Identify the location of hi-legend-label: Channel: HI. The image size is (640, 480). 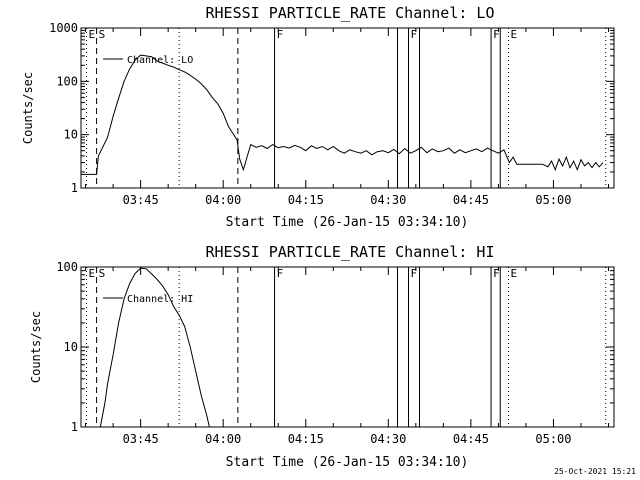
(160, 299).